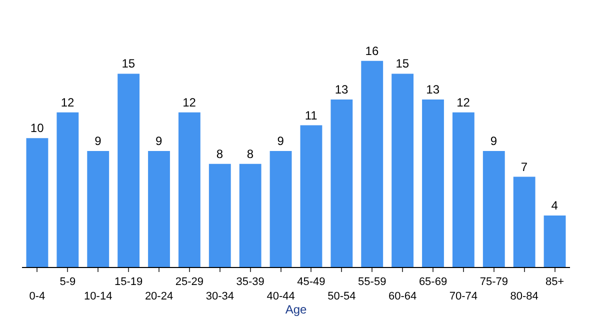 The width and height of the screenshot is (600, 325). Describe the element at coordinates (98, 296) in the screenshot. I see `x-tick-label: 10-14` at that location.